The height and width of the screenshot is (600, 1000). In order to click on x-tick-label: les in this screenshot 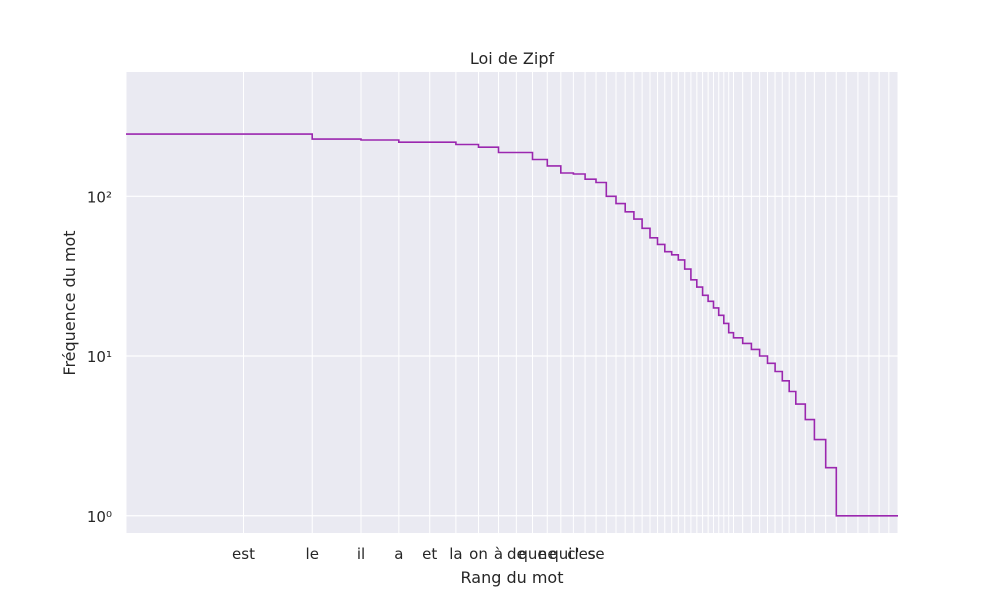, I will do `click(584, 554)`.